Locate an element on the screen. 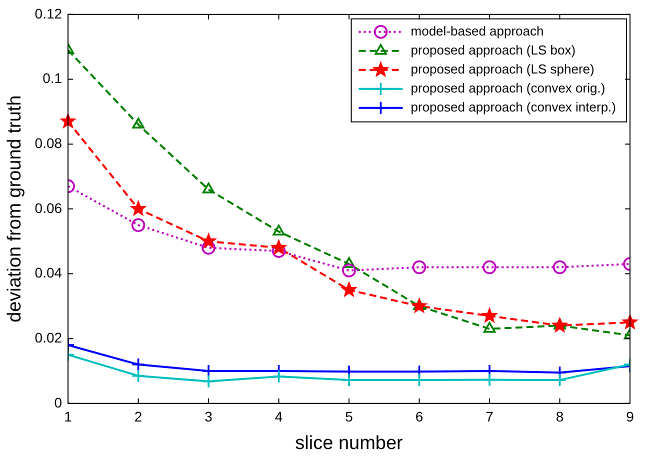 The height and width of the screenshot is (457, 656). x-tick-label: 3 is located at coordinates (208, 416).